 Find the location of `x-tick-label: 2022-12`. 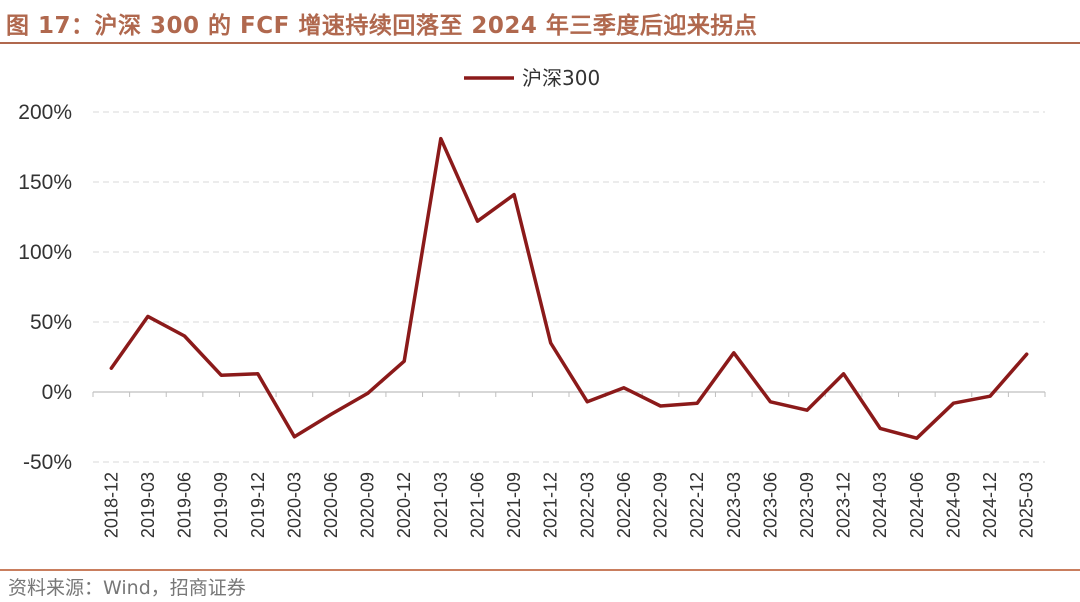

x-tick-label: 2022-12 is located at coordinates (697, 505).